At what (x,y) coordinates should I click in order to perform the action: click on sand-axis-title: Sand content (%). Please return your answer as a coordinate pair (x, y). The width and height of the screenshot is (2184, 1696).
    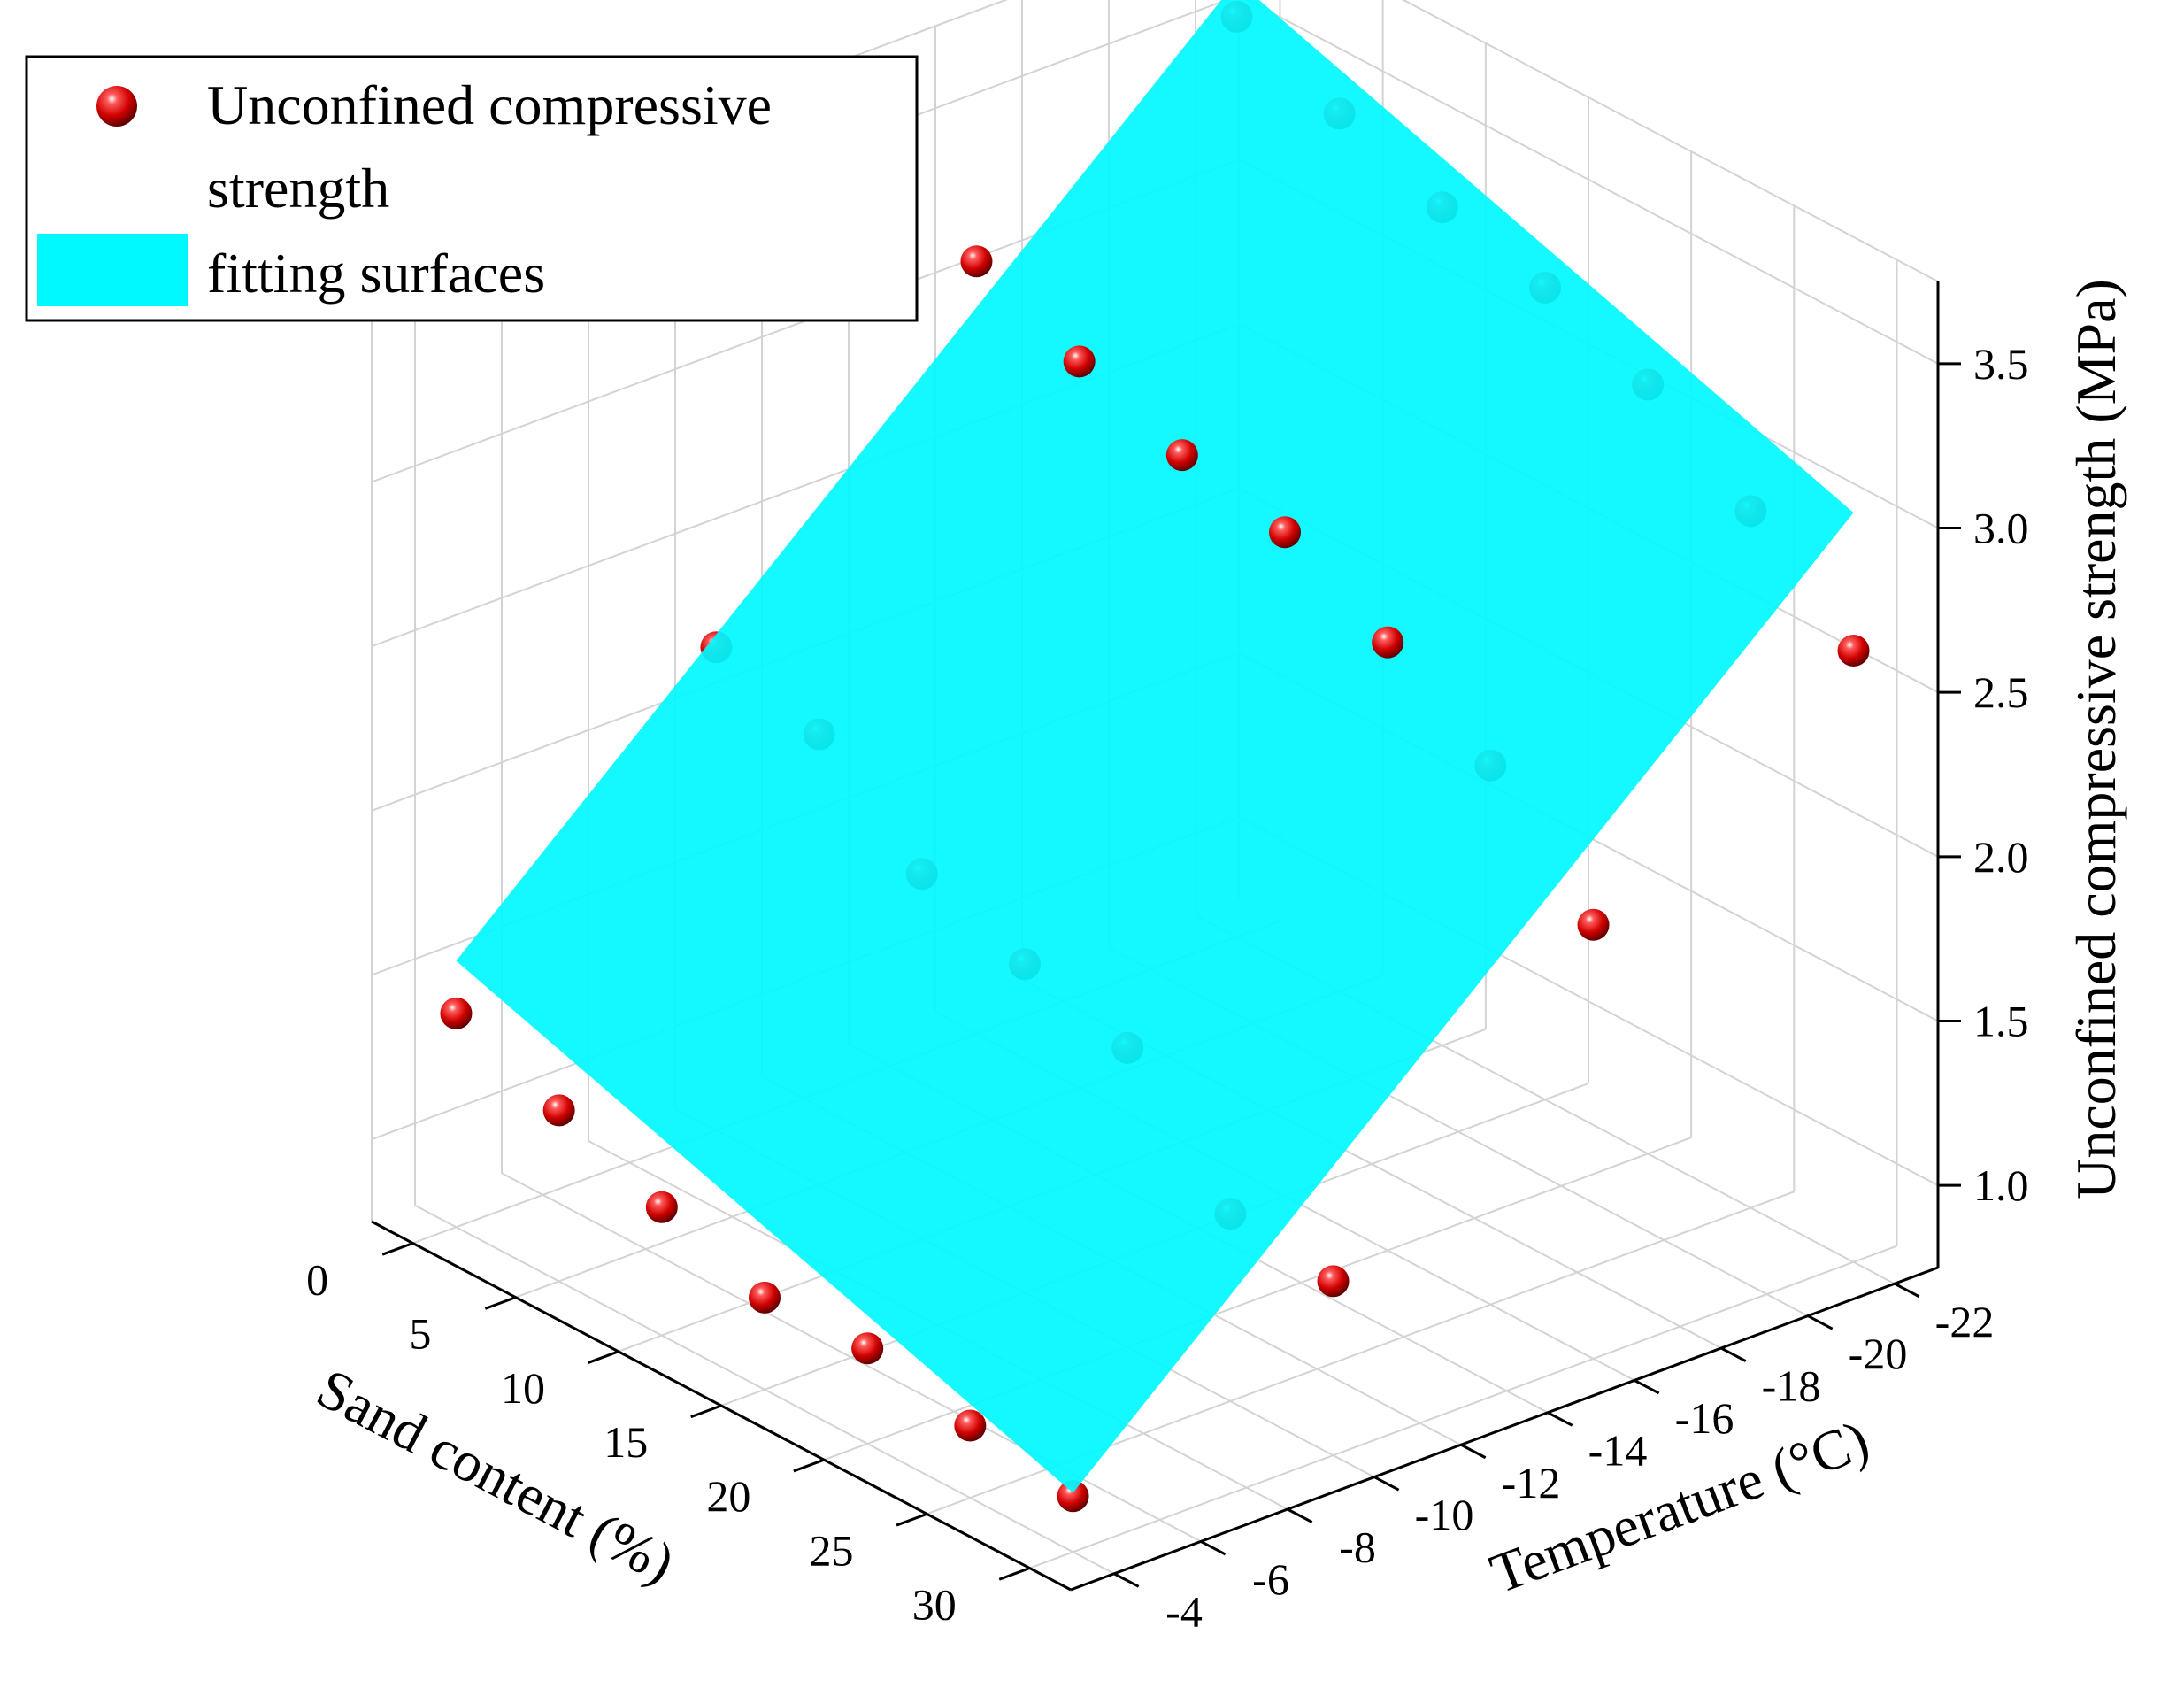
    Looking at the image, I should click on (495, 1476).